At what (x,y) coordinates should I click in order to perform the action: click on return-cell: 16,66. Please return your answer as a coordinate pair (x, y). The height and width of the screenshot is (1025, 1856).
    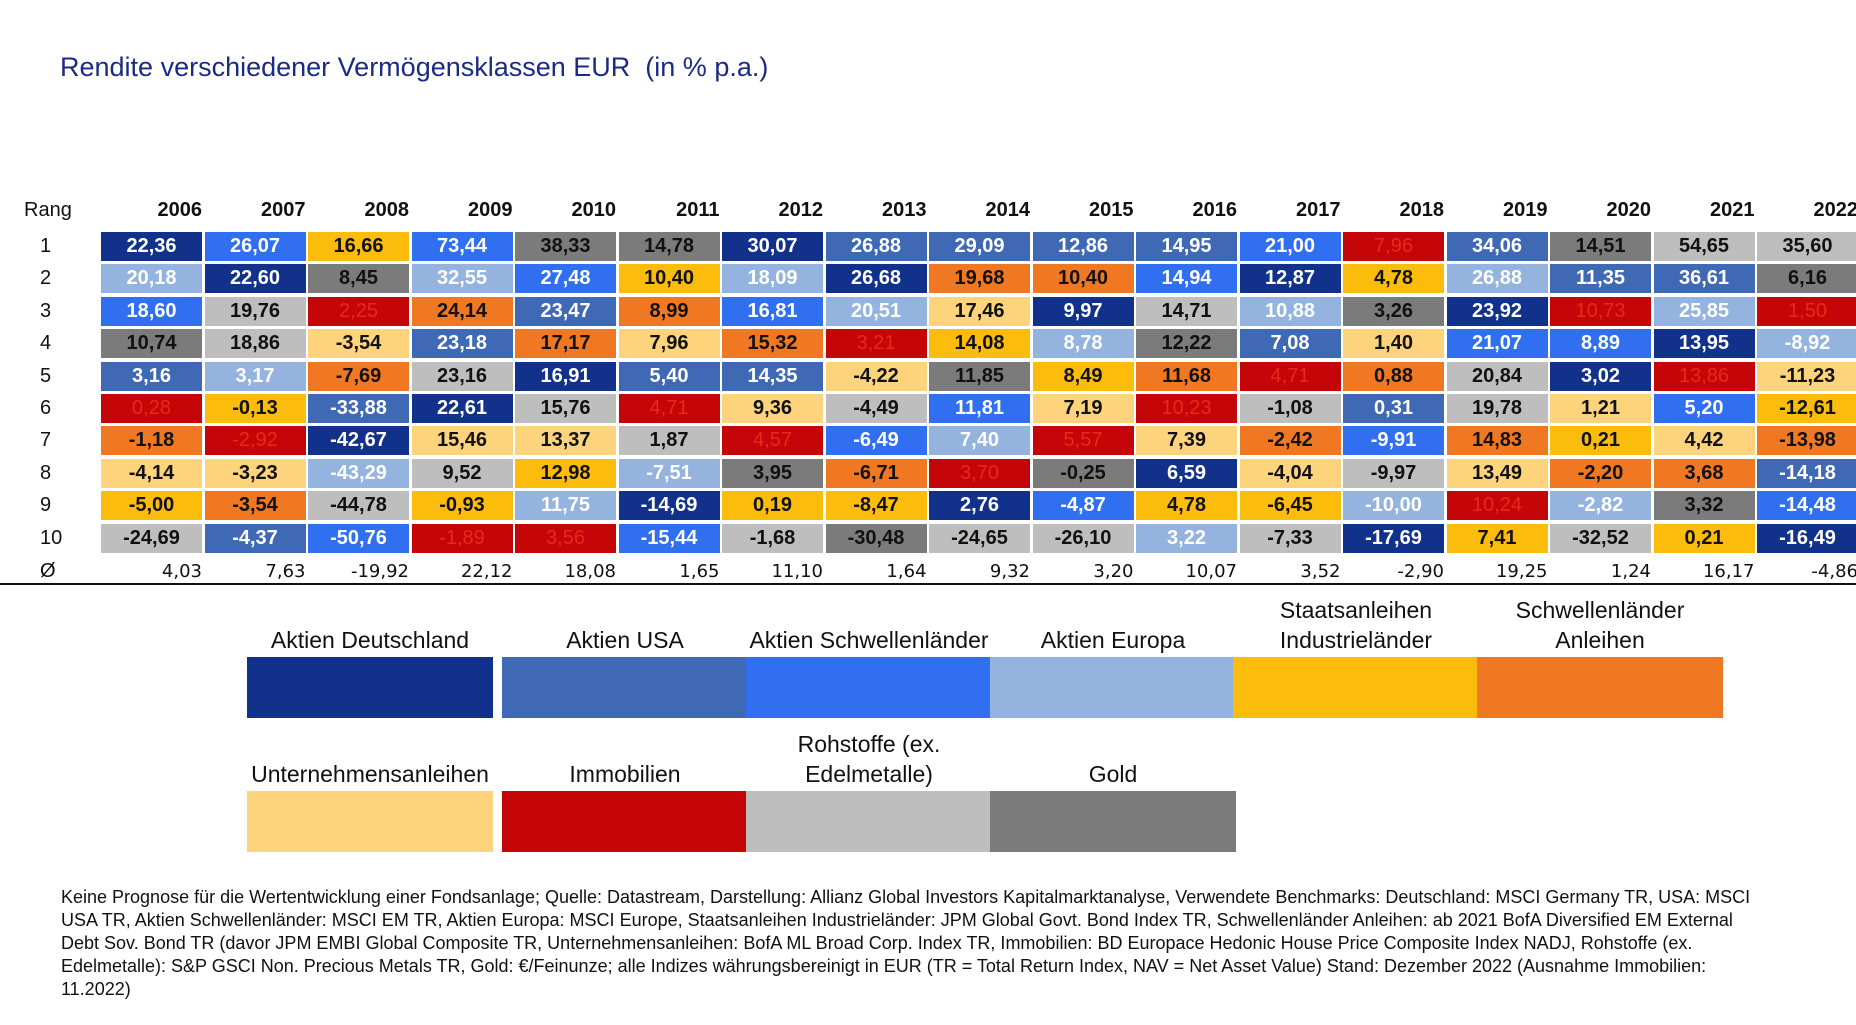
    Looking at the image, I should click on (358, 246).